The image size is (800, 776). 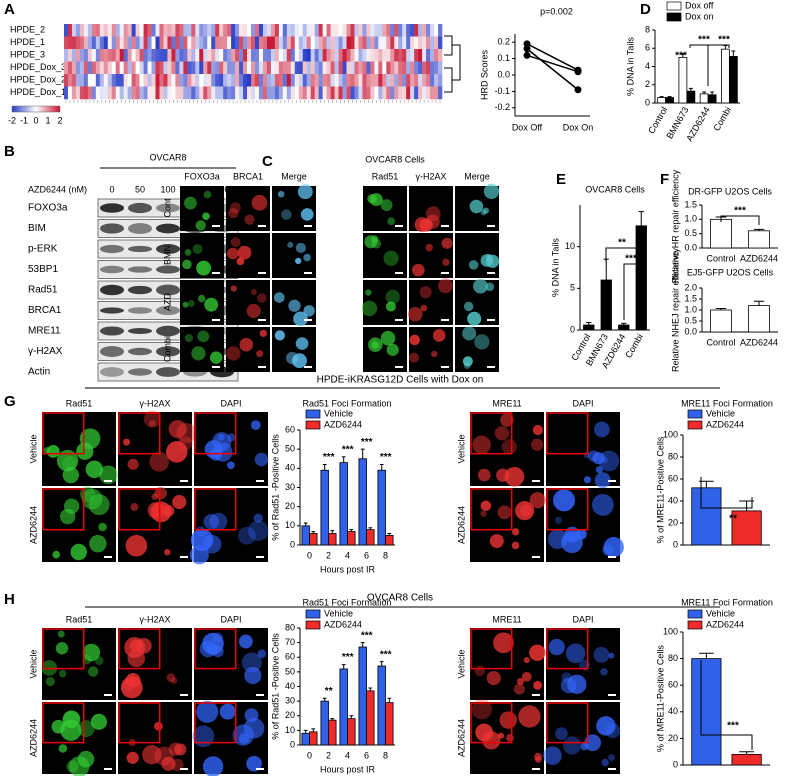 I want to click on imaging-column: DAPI, so click(x=582, y=403).